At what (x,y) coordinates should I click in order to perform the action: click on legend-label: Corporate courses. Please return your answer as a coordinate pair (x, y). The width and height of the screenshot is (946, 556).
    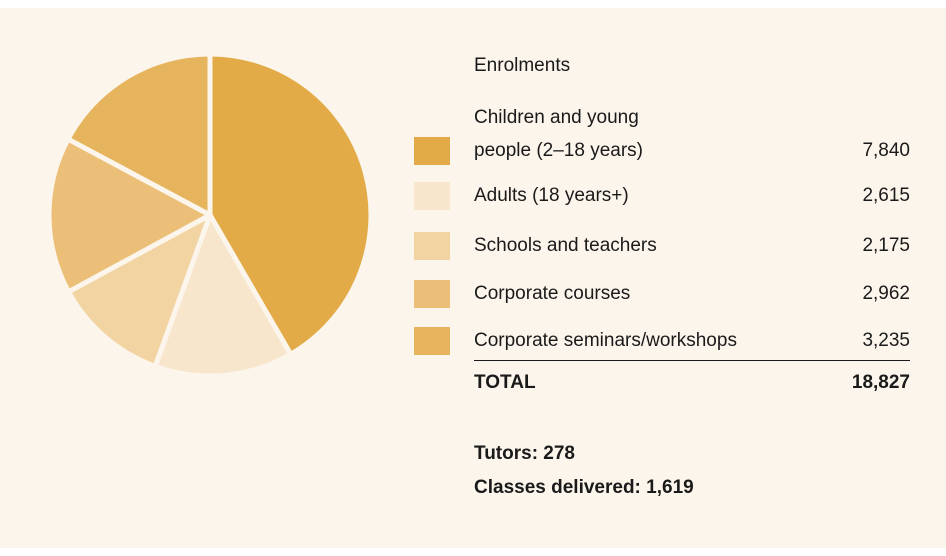
    Looking at the image, I should click on (552, 293).